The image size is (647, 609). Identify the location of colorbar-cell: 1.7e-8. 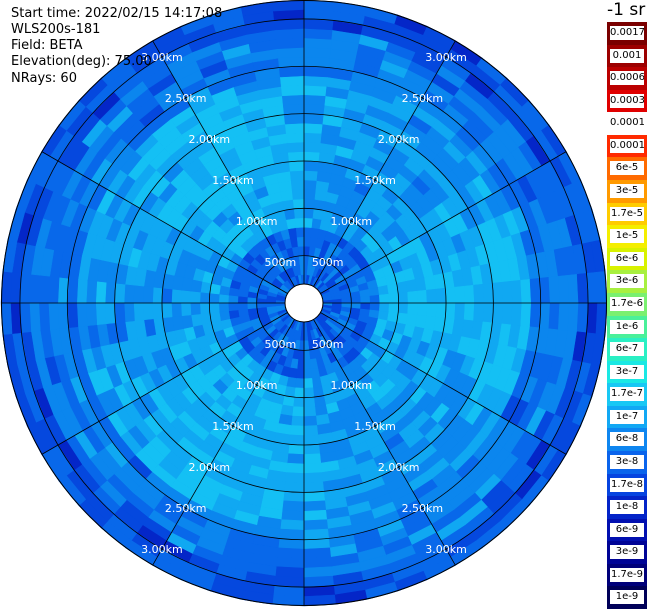
(627, 485).